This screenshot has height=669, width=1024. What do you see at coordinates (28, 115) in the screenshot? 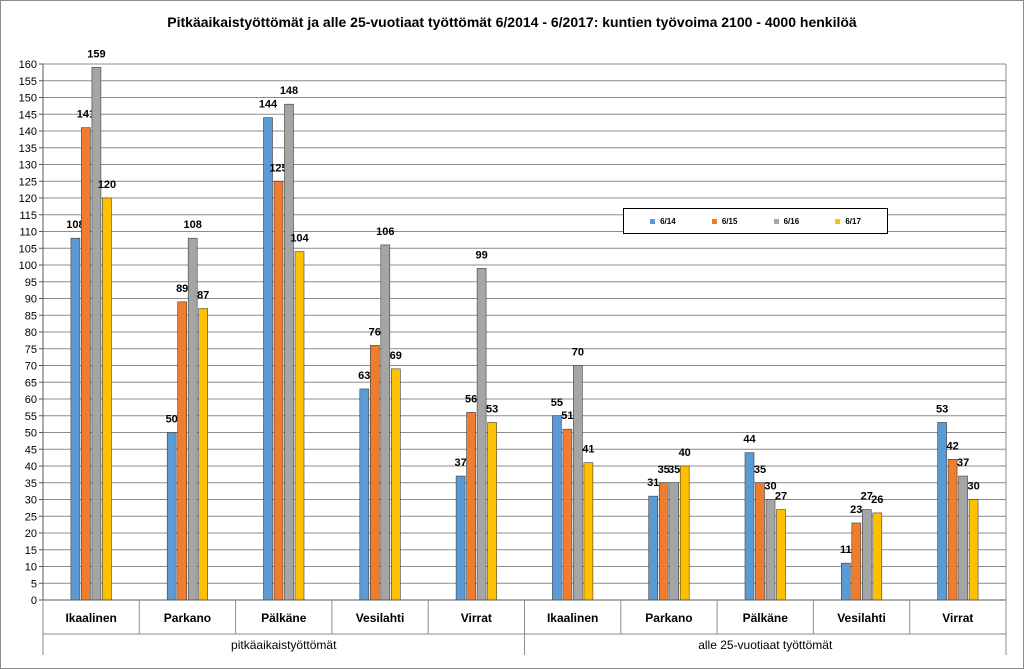
I see `y-tick-label: 145` at bounding box center [28, 115].